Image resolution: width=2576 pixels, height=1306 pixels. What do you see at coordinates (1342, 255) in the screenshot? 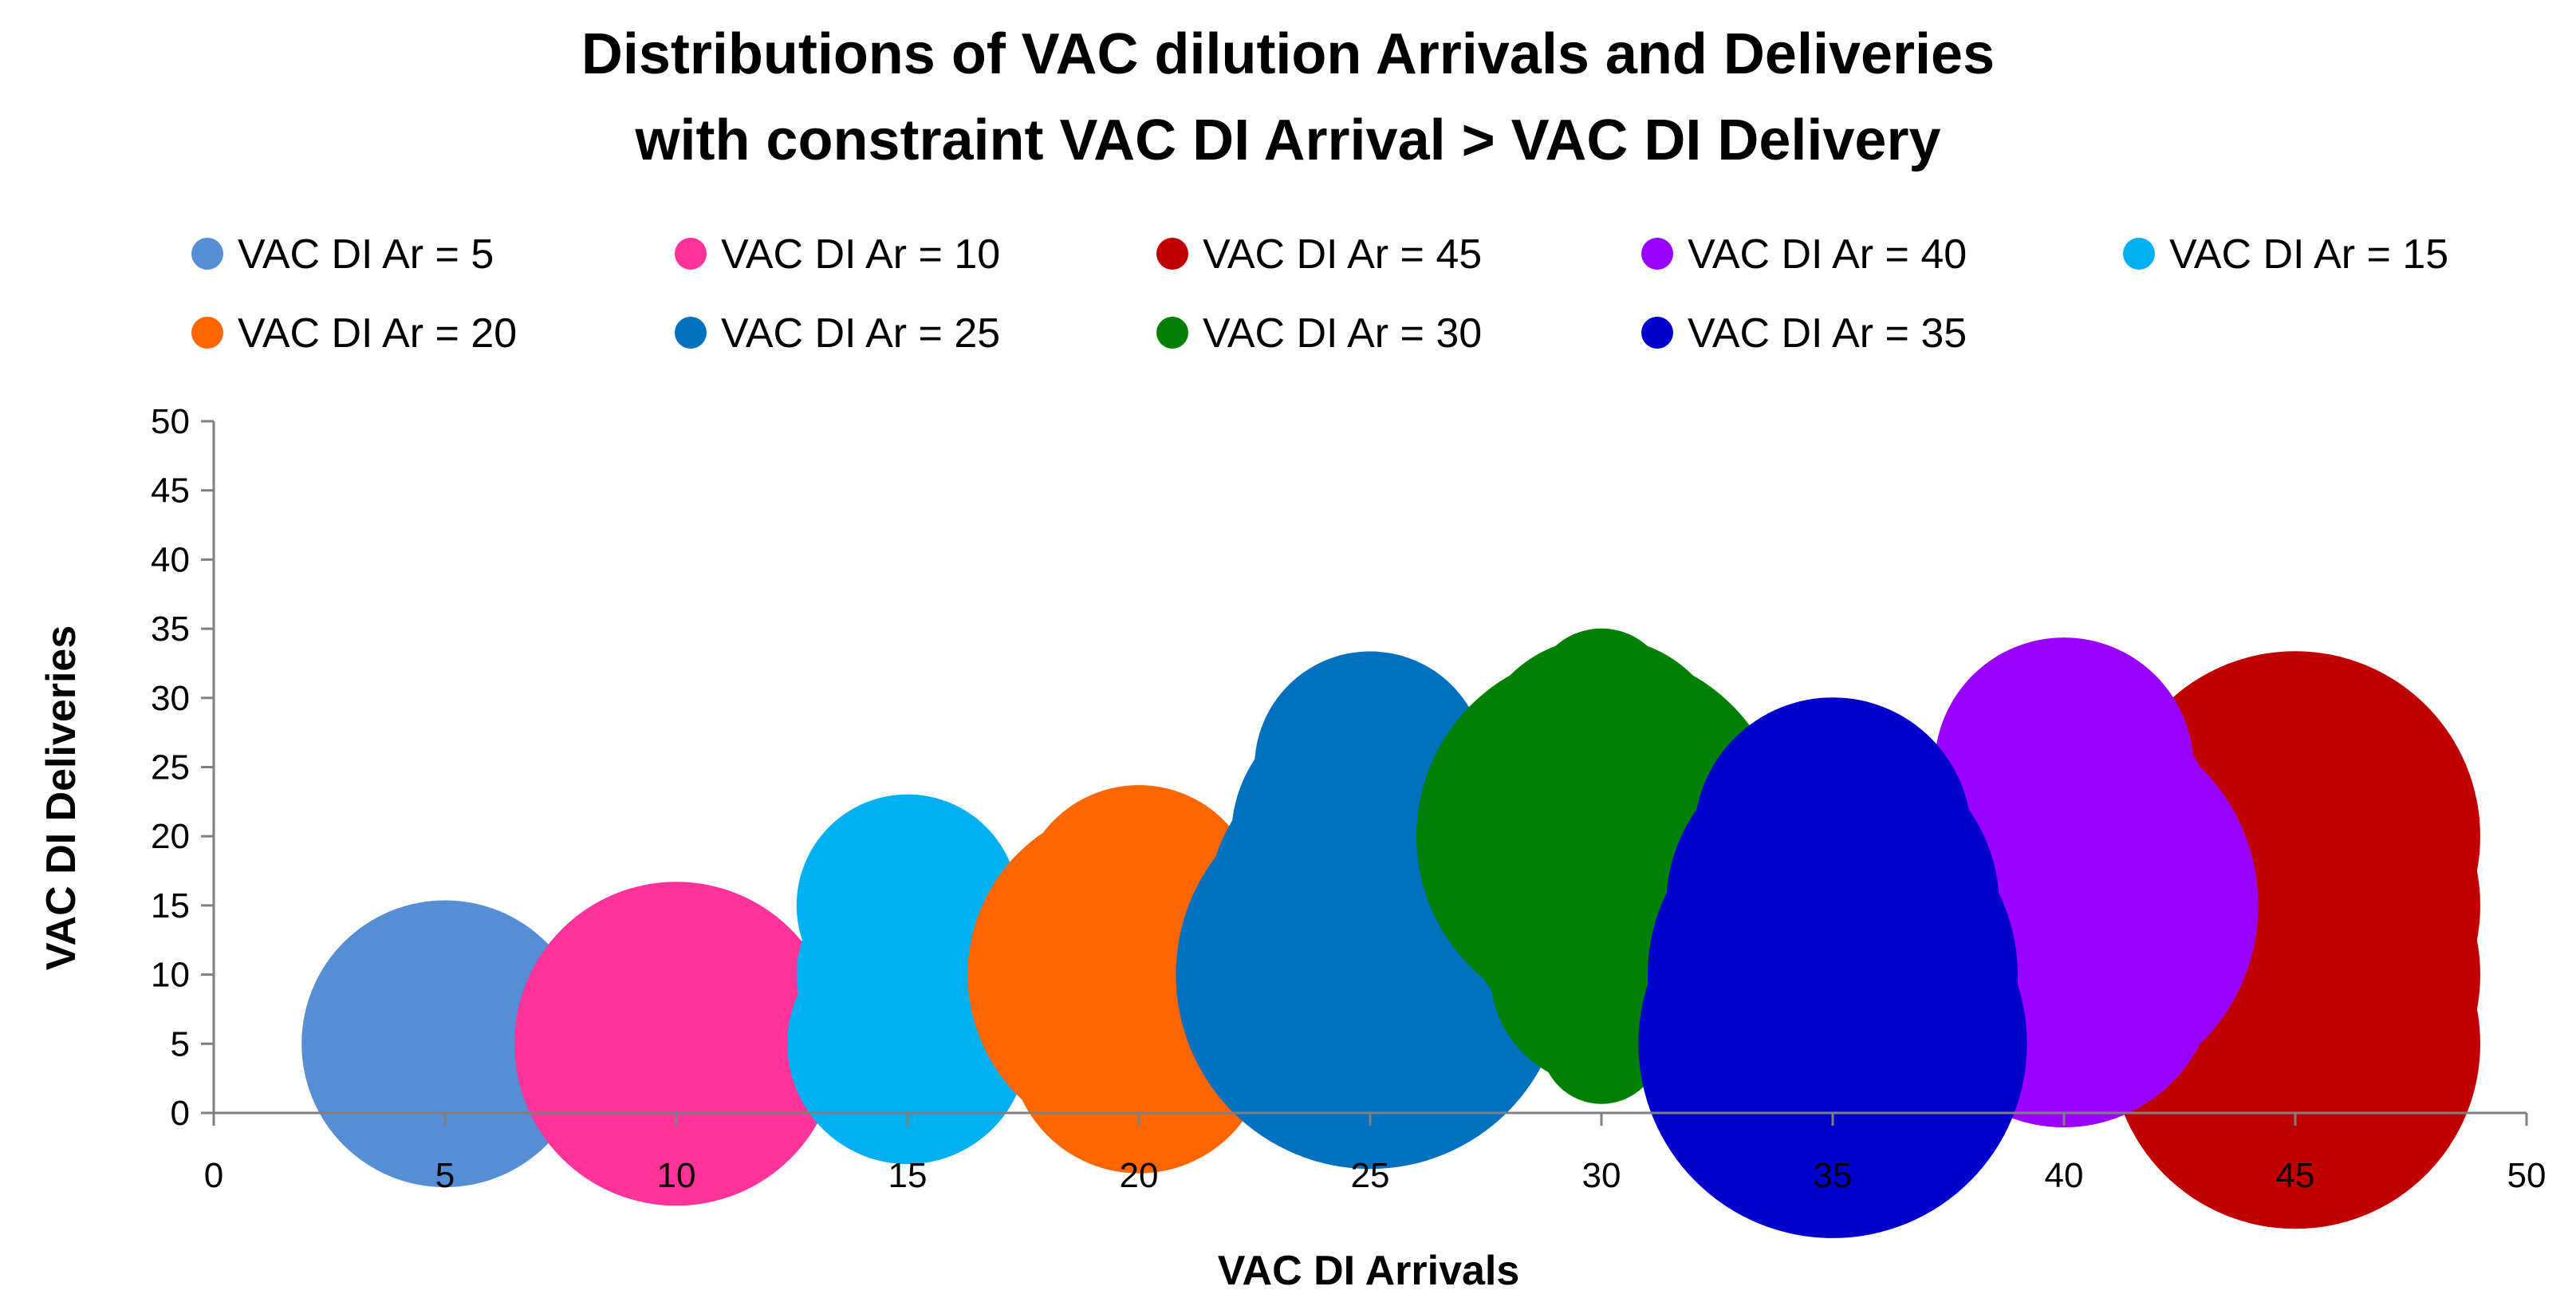
I see `legend-label: VAC DI Ar = 45` at bounding box center [1342, 255].